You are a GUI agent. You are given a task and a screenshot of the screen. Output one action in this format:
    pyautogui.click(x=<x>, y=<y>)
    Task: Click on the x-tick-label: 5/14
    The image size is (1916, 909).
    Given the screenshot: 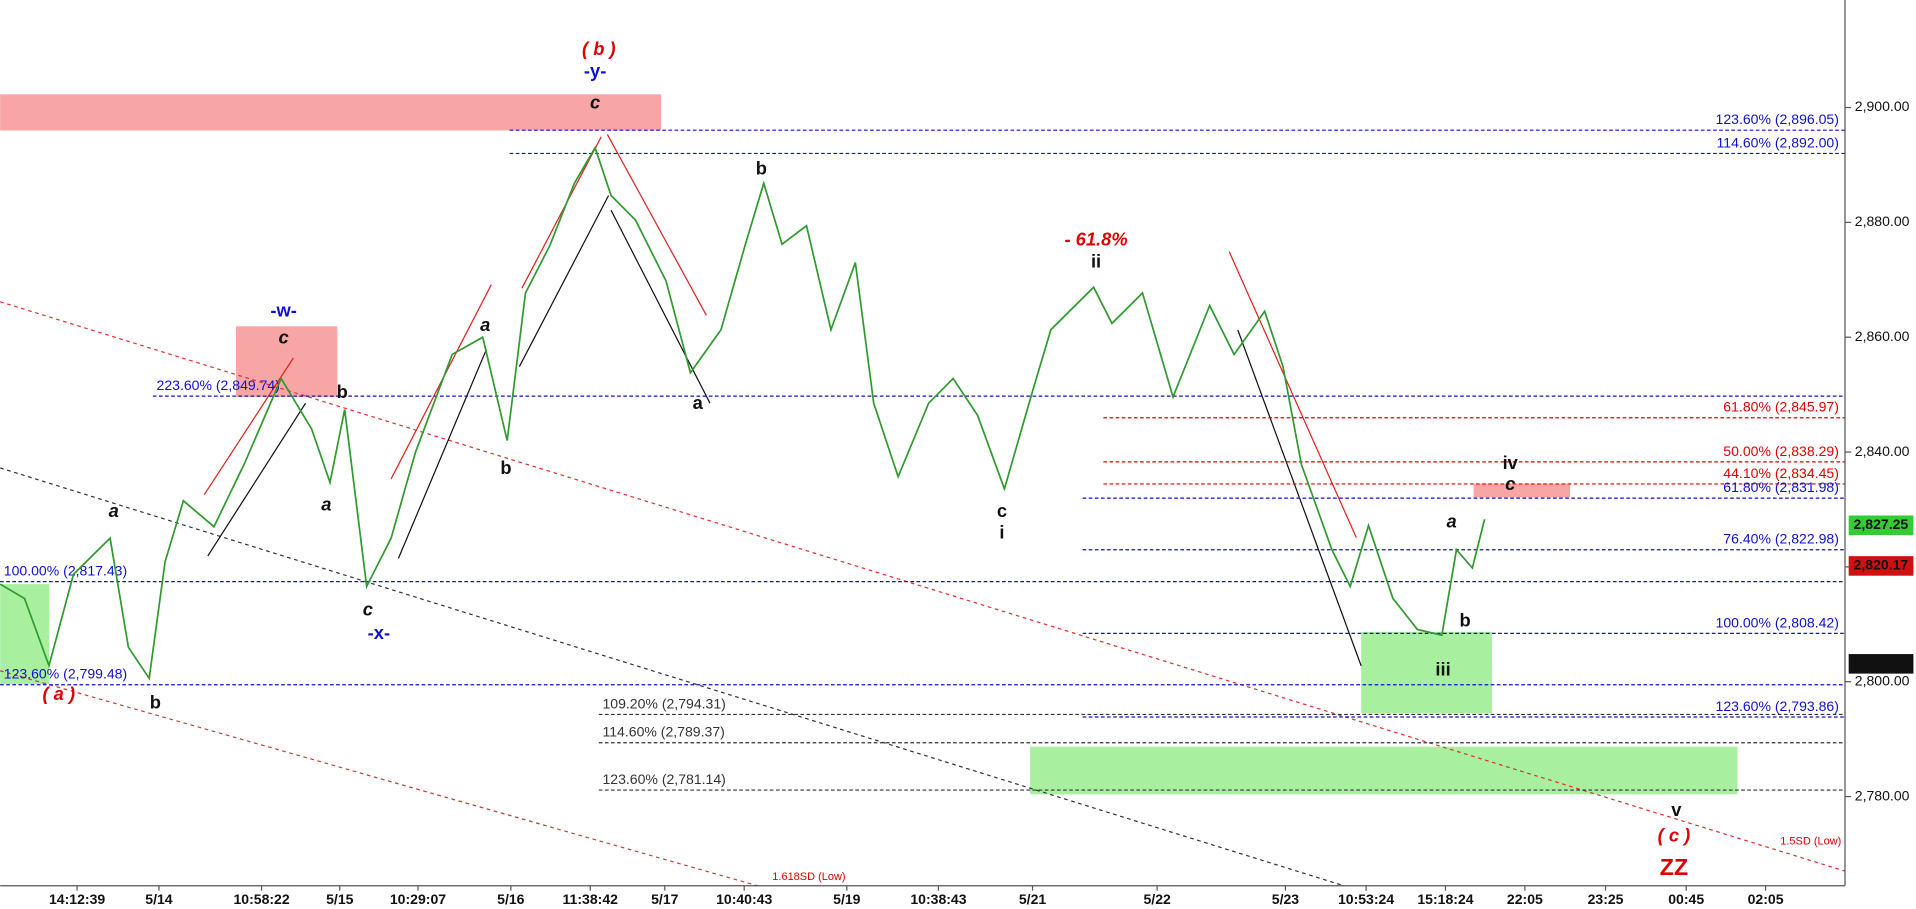 What is the action you would take?
    pyautogui.click(x=159, y=899)
    